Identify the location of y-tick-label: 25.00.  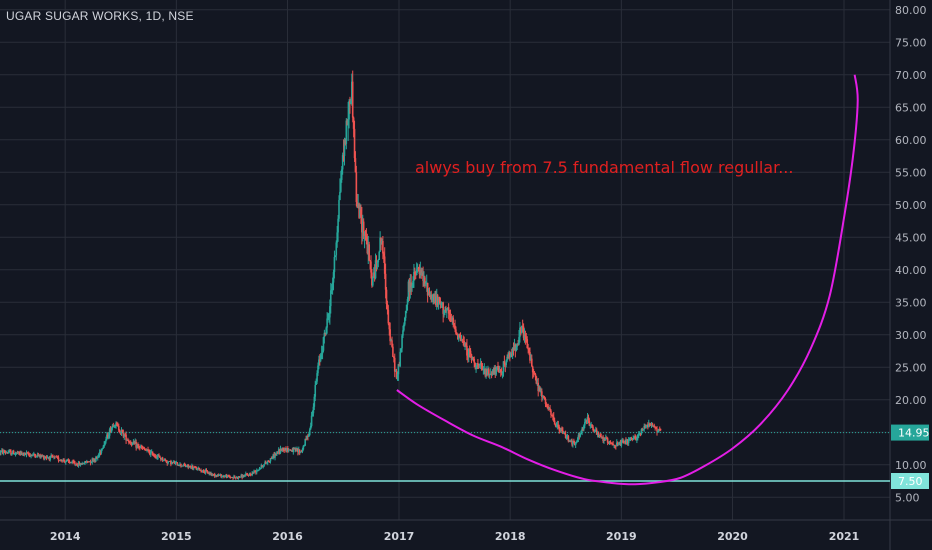
(911, 367).